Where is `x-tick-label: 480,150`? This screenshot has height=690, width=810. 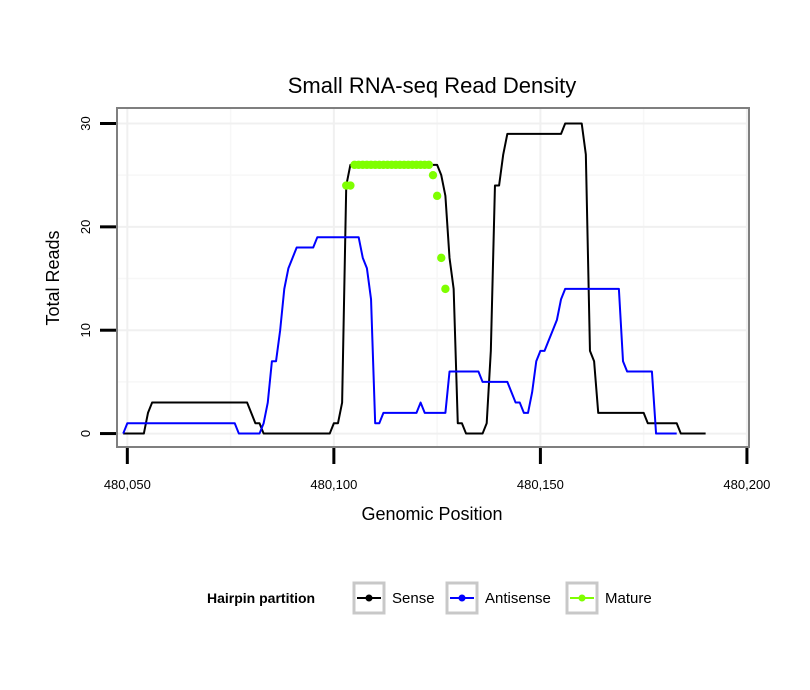
x-tick-label: 480,150 is located at coordinates (540, 484).